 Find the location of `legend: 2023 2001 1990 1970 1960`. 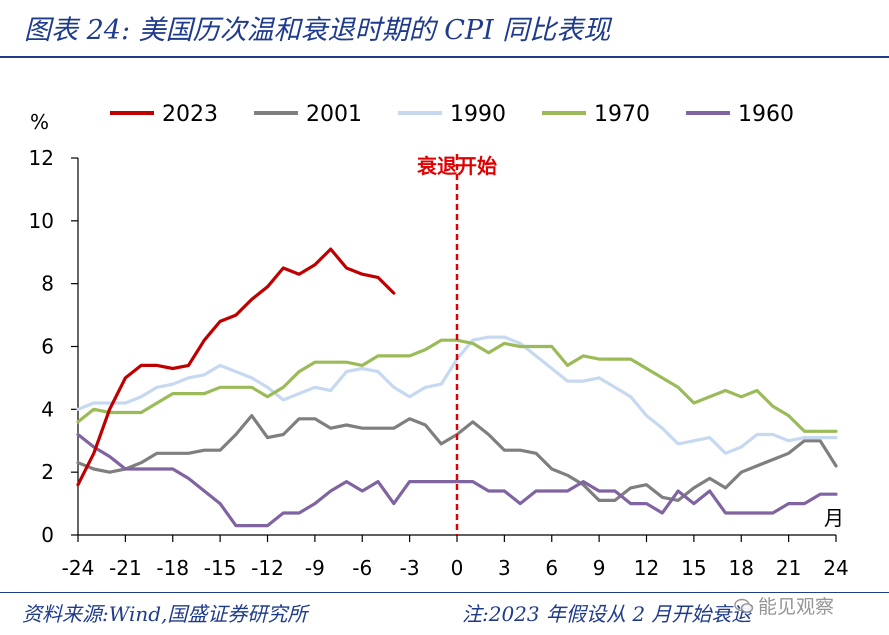

legend: 2023 2001 1990 1970 1960 is located at coordinates (452, 114).